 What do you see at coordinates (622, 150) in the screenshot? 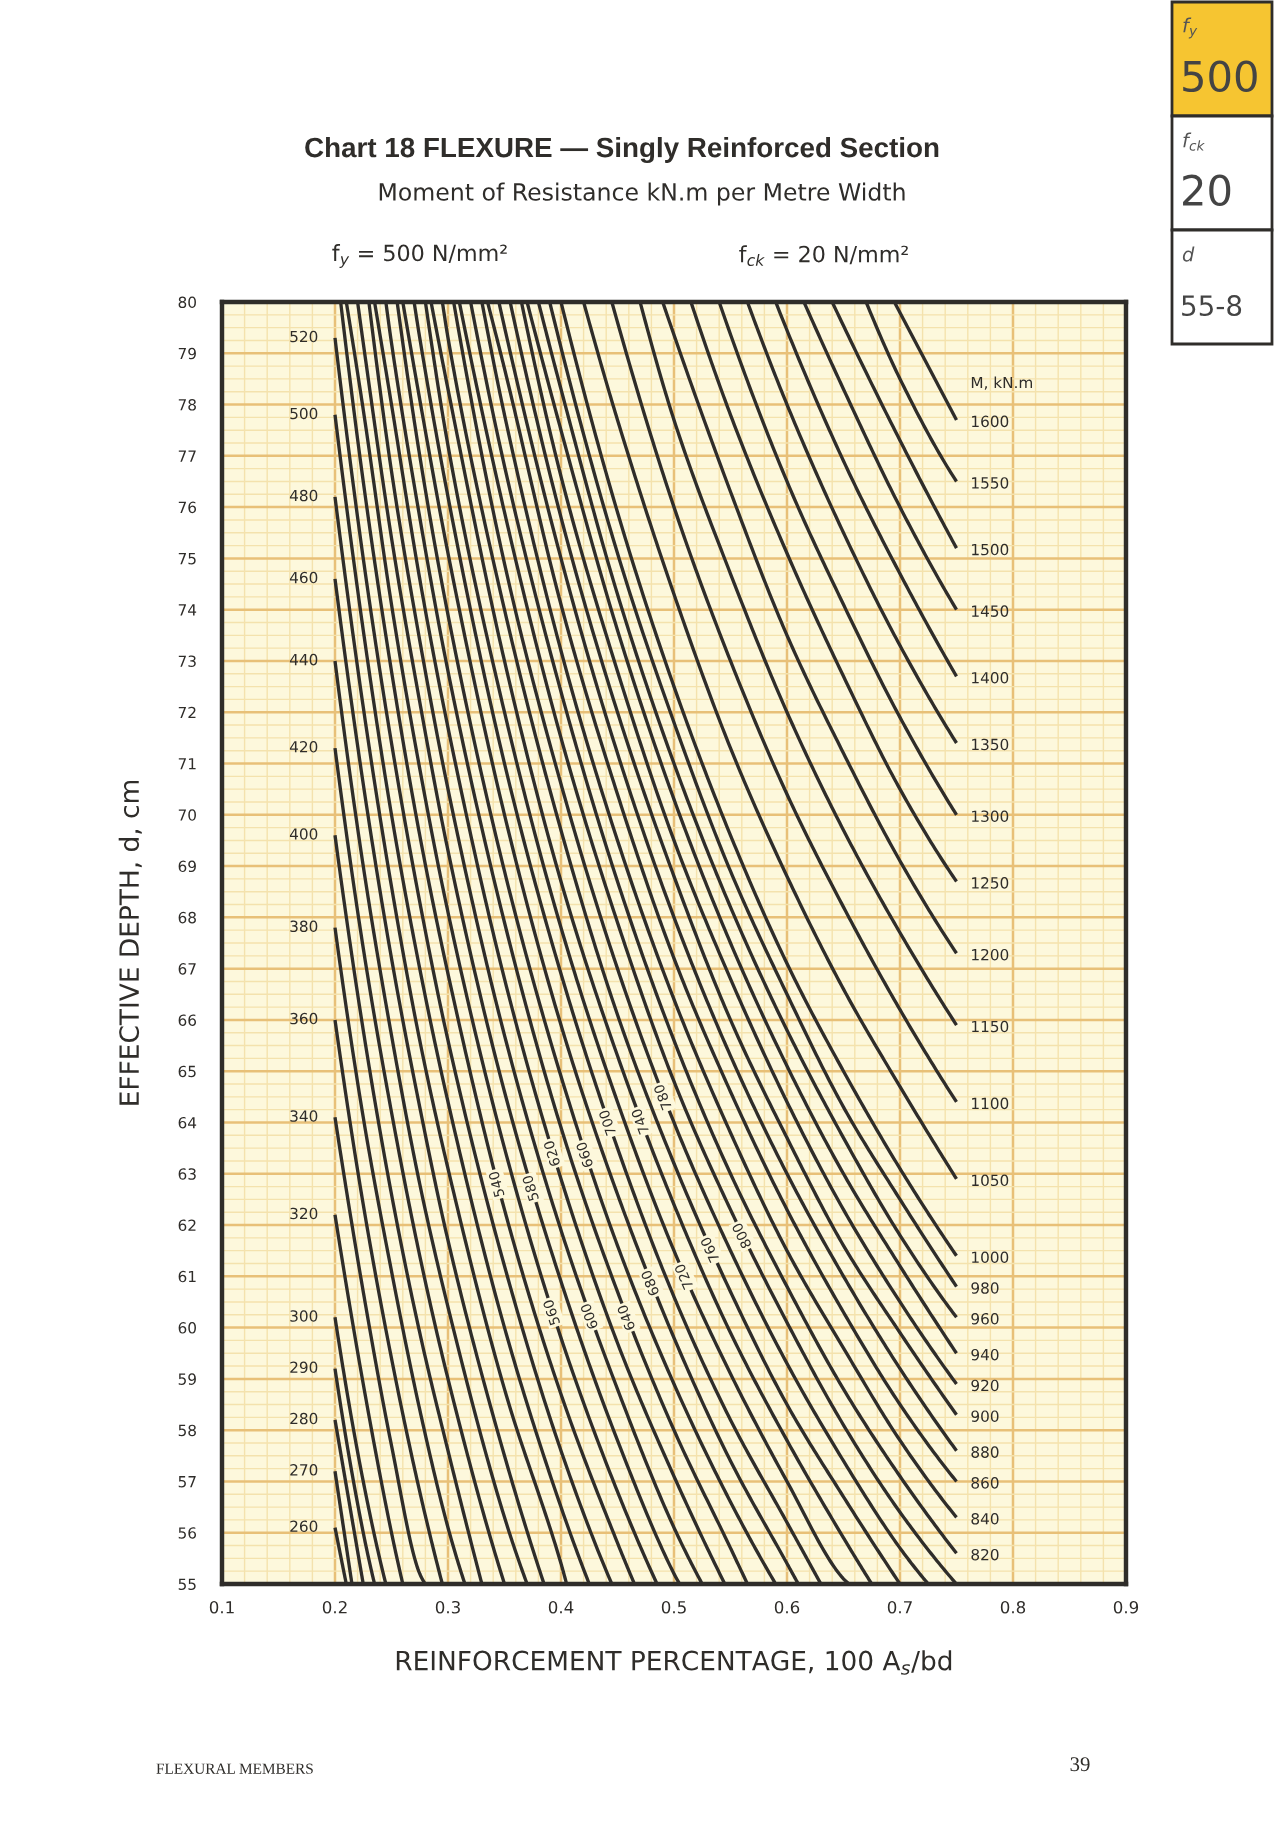
I see `chart-title: Chart 18 FLEXURE — Singly Reinforced Section` at bounding box center [622, 150].